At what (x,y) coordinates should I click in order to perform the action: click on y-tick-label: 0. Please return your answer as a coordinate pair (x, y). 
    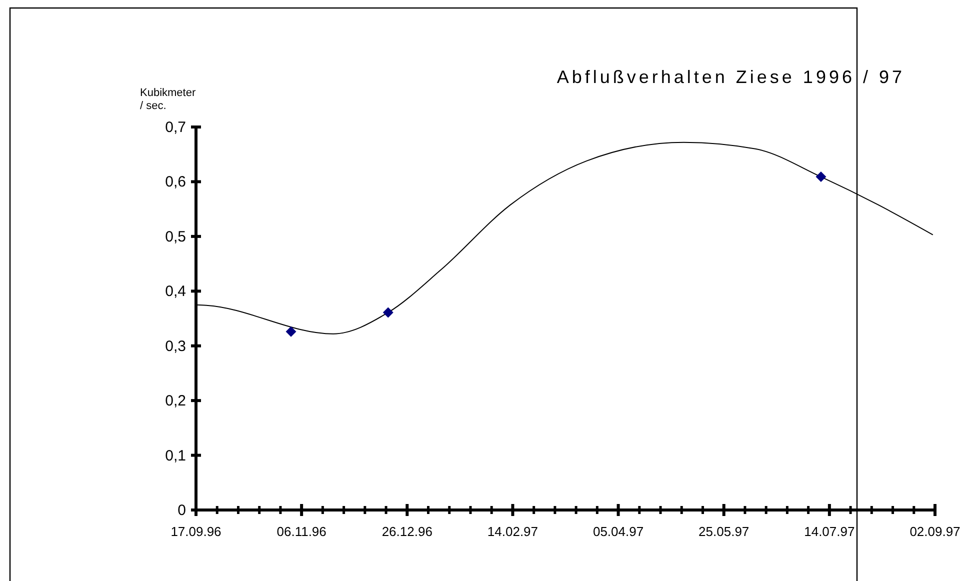
    Looking at the image, I should click on (182, 510).